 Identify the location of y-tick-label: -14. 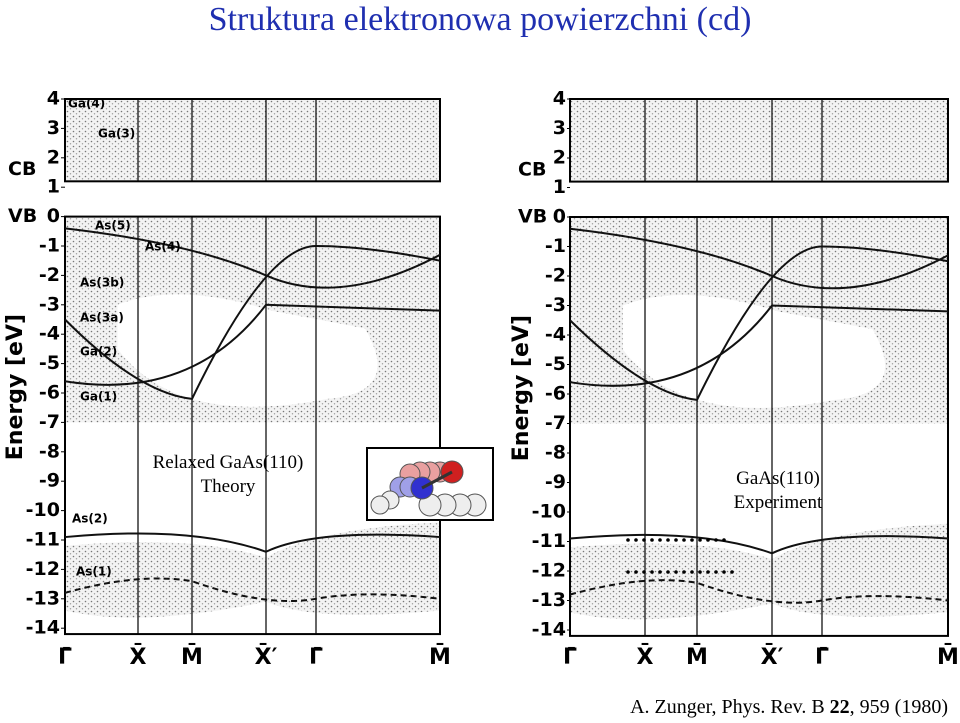
(549, 630).